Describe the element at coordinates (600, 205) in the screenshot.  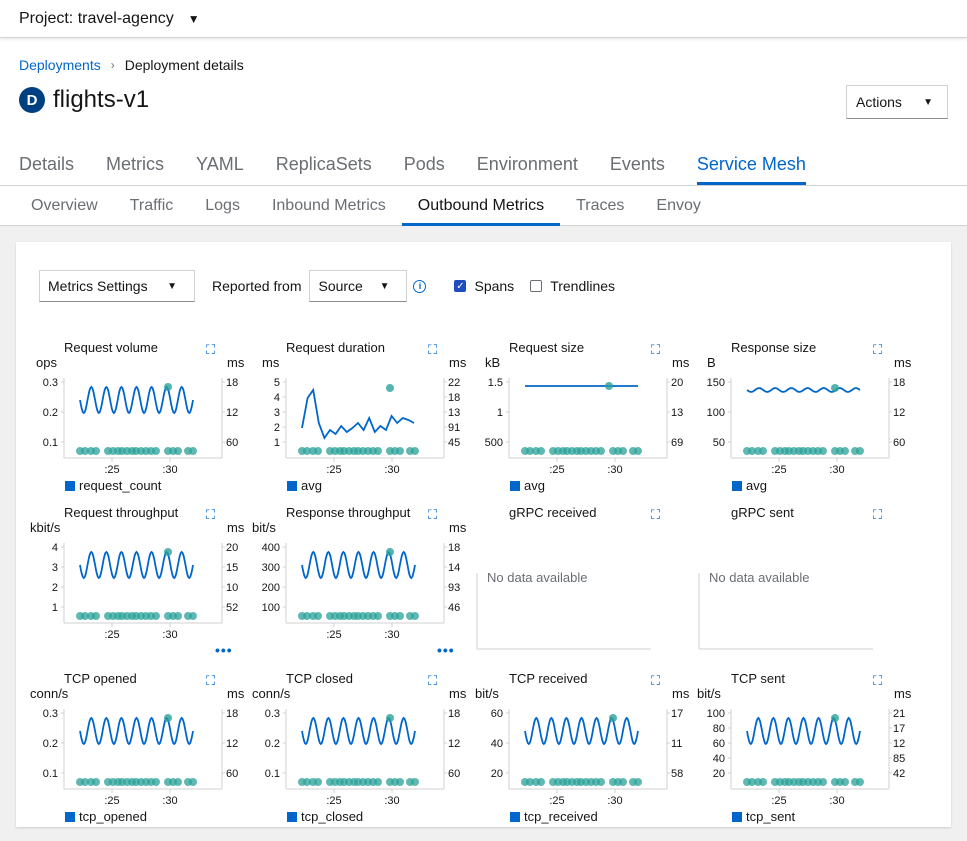
I see `subtab-traces: Traces` at that location.